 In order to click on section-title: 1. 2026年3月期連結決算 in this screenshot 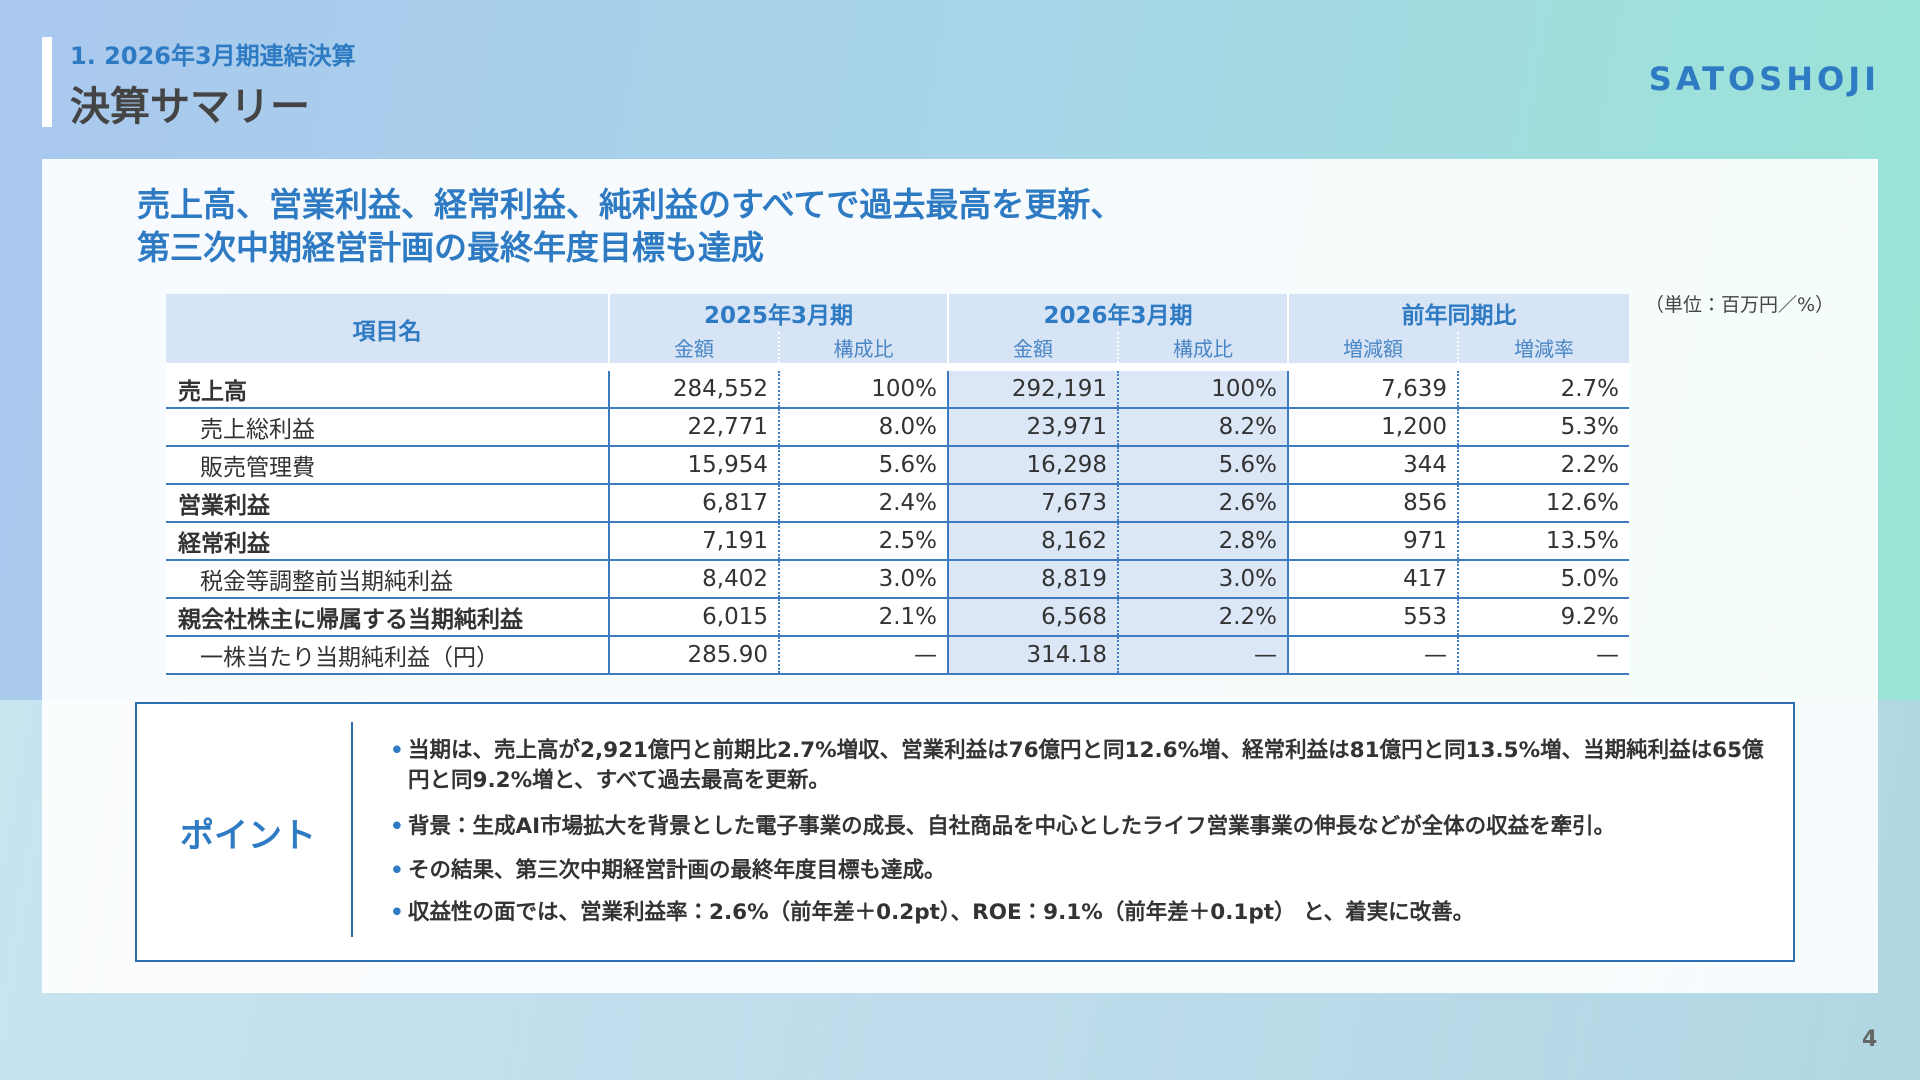, I will do `click(213, 56)`.